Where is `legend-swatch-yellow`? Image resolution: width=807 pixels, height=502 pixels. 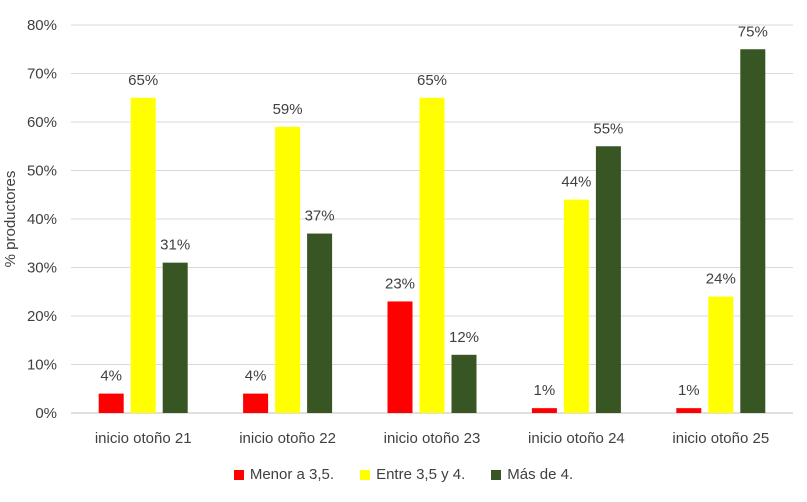
legend-swatch-yellow is located at coordinates (365, 474).